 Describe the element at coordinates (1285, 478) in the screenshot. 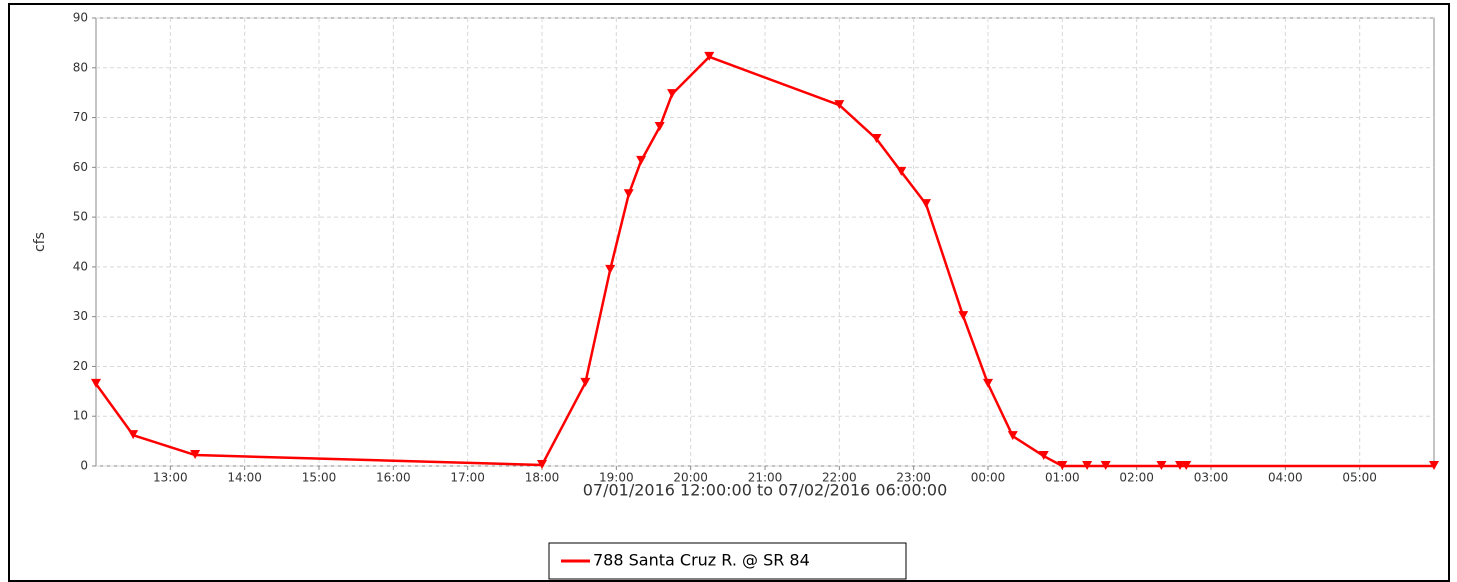

I see `x-tick-label: 04:00` at that location.